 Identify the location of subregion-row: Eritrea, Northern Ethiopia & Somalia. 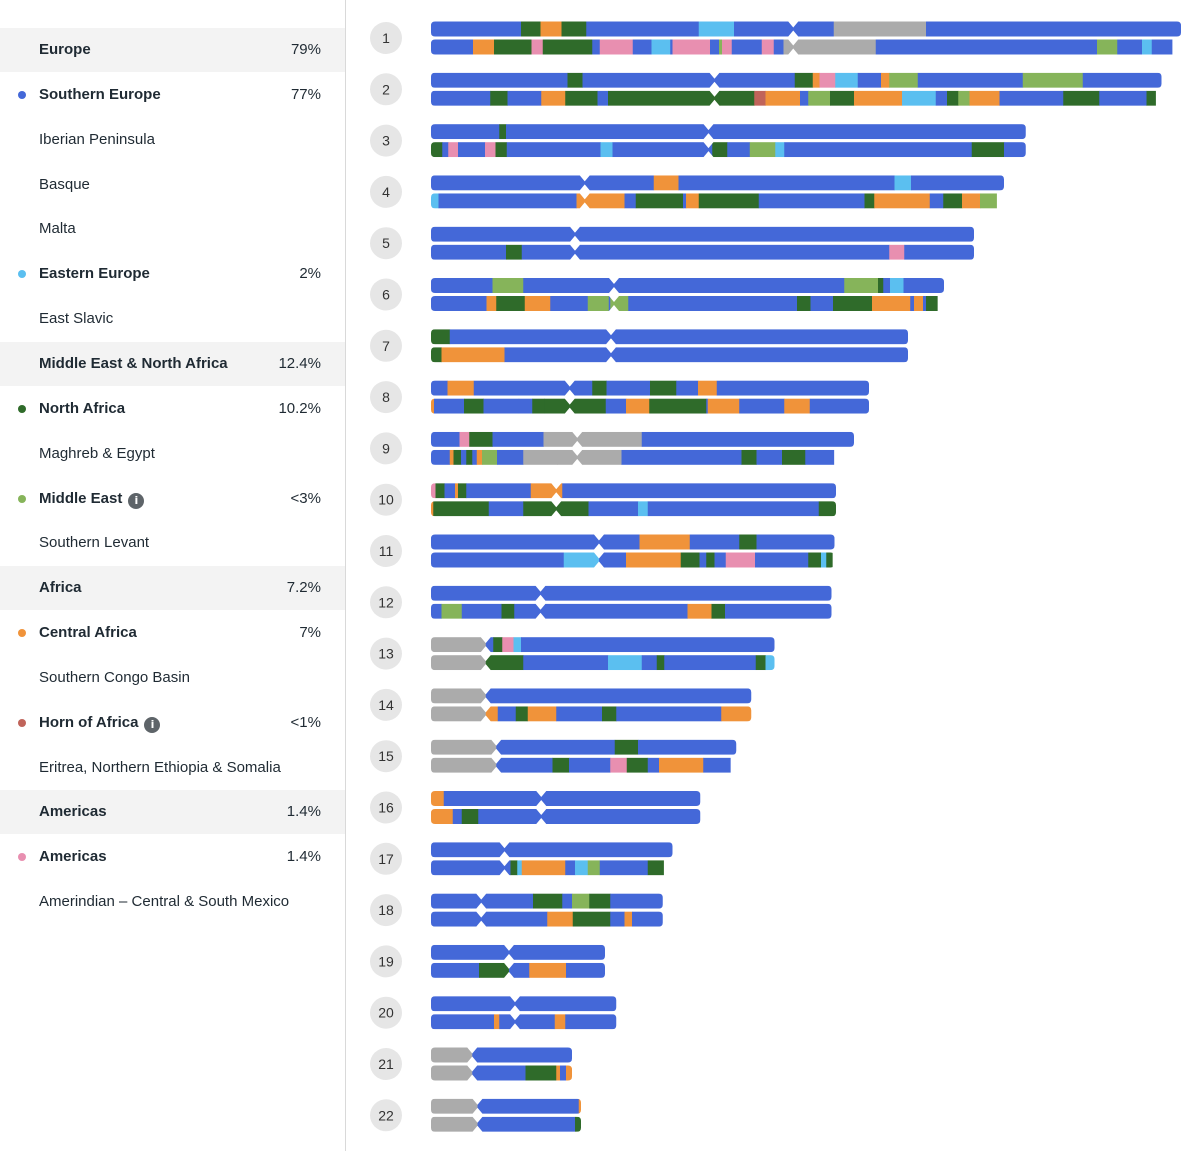
(172, 768).